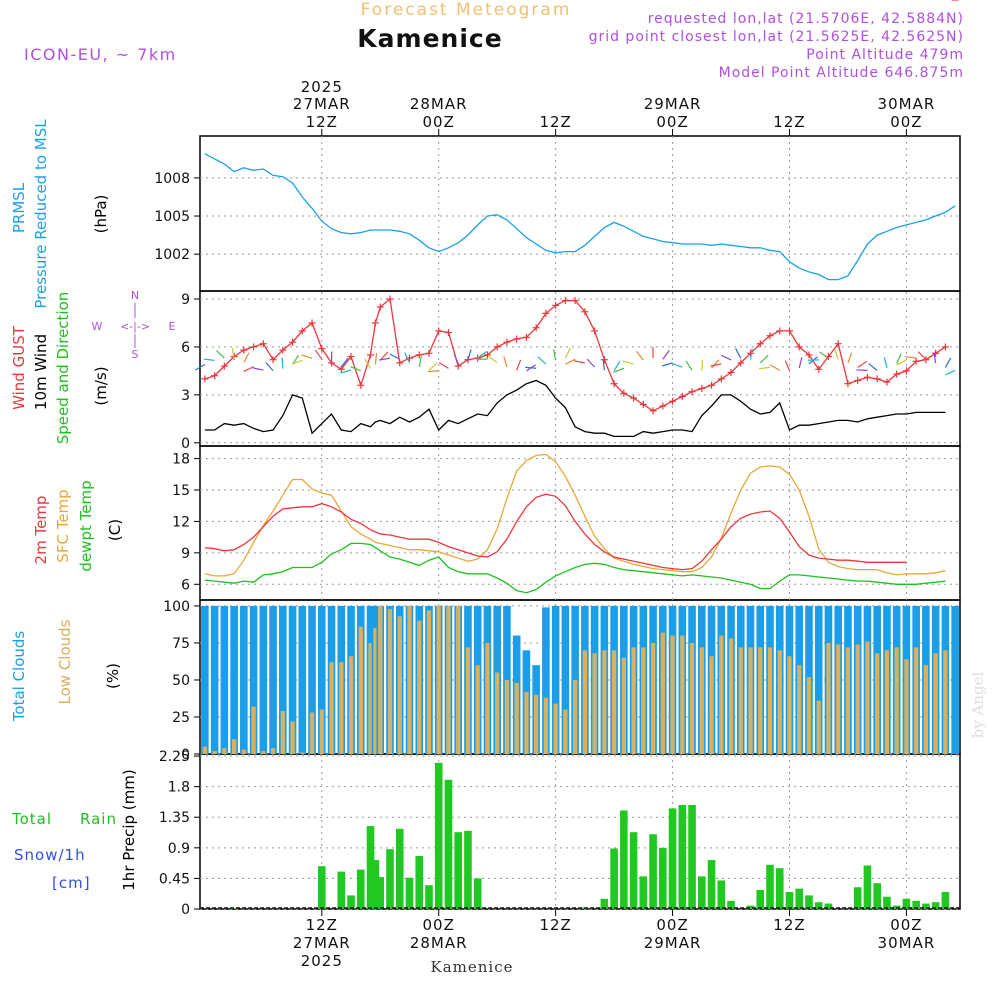 The width and height of the screenshot is (1000, 1000). Describe the element at coordinates (71, 883) in the screenshot. I see `precip-snow-unit: [cm]` at that location.